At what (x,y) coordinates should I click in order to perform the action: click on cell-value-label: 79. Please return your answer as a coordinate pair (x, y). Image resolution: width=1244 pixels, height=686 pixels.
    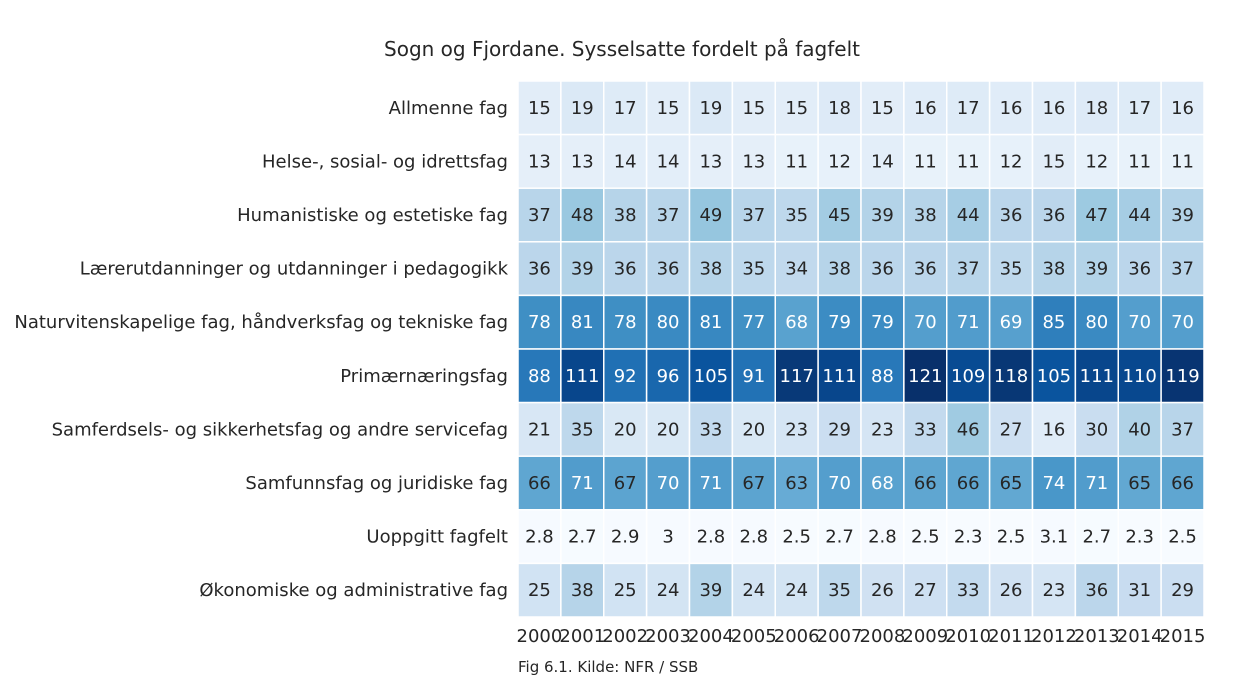
    Looking at the image, I should click on (839, 322).